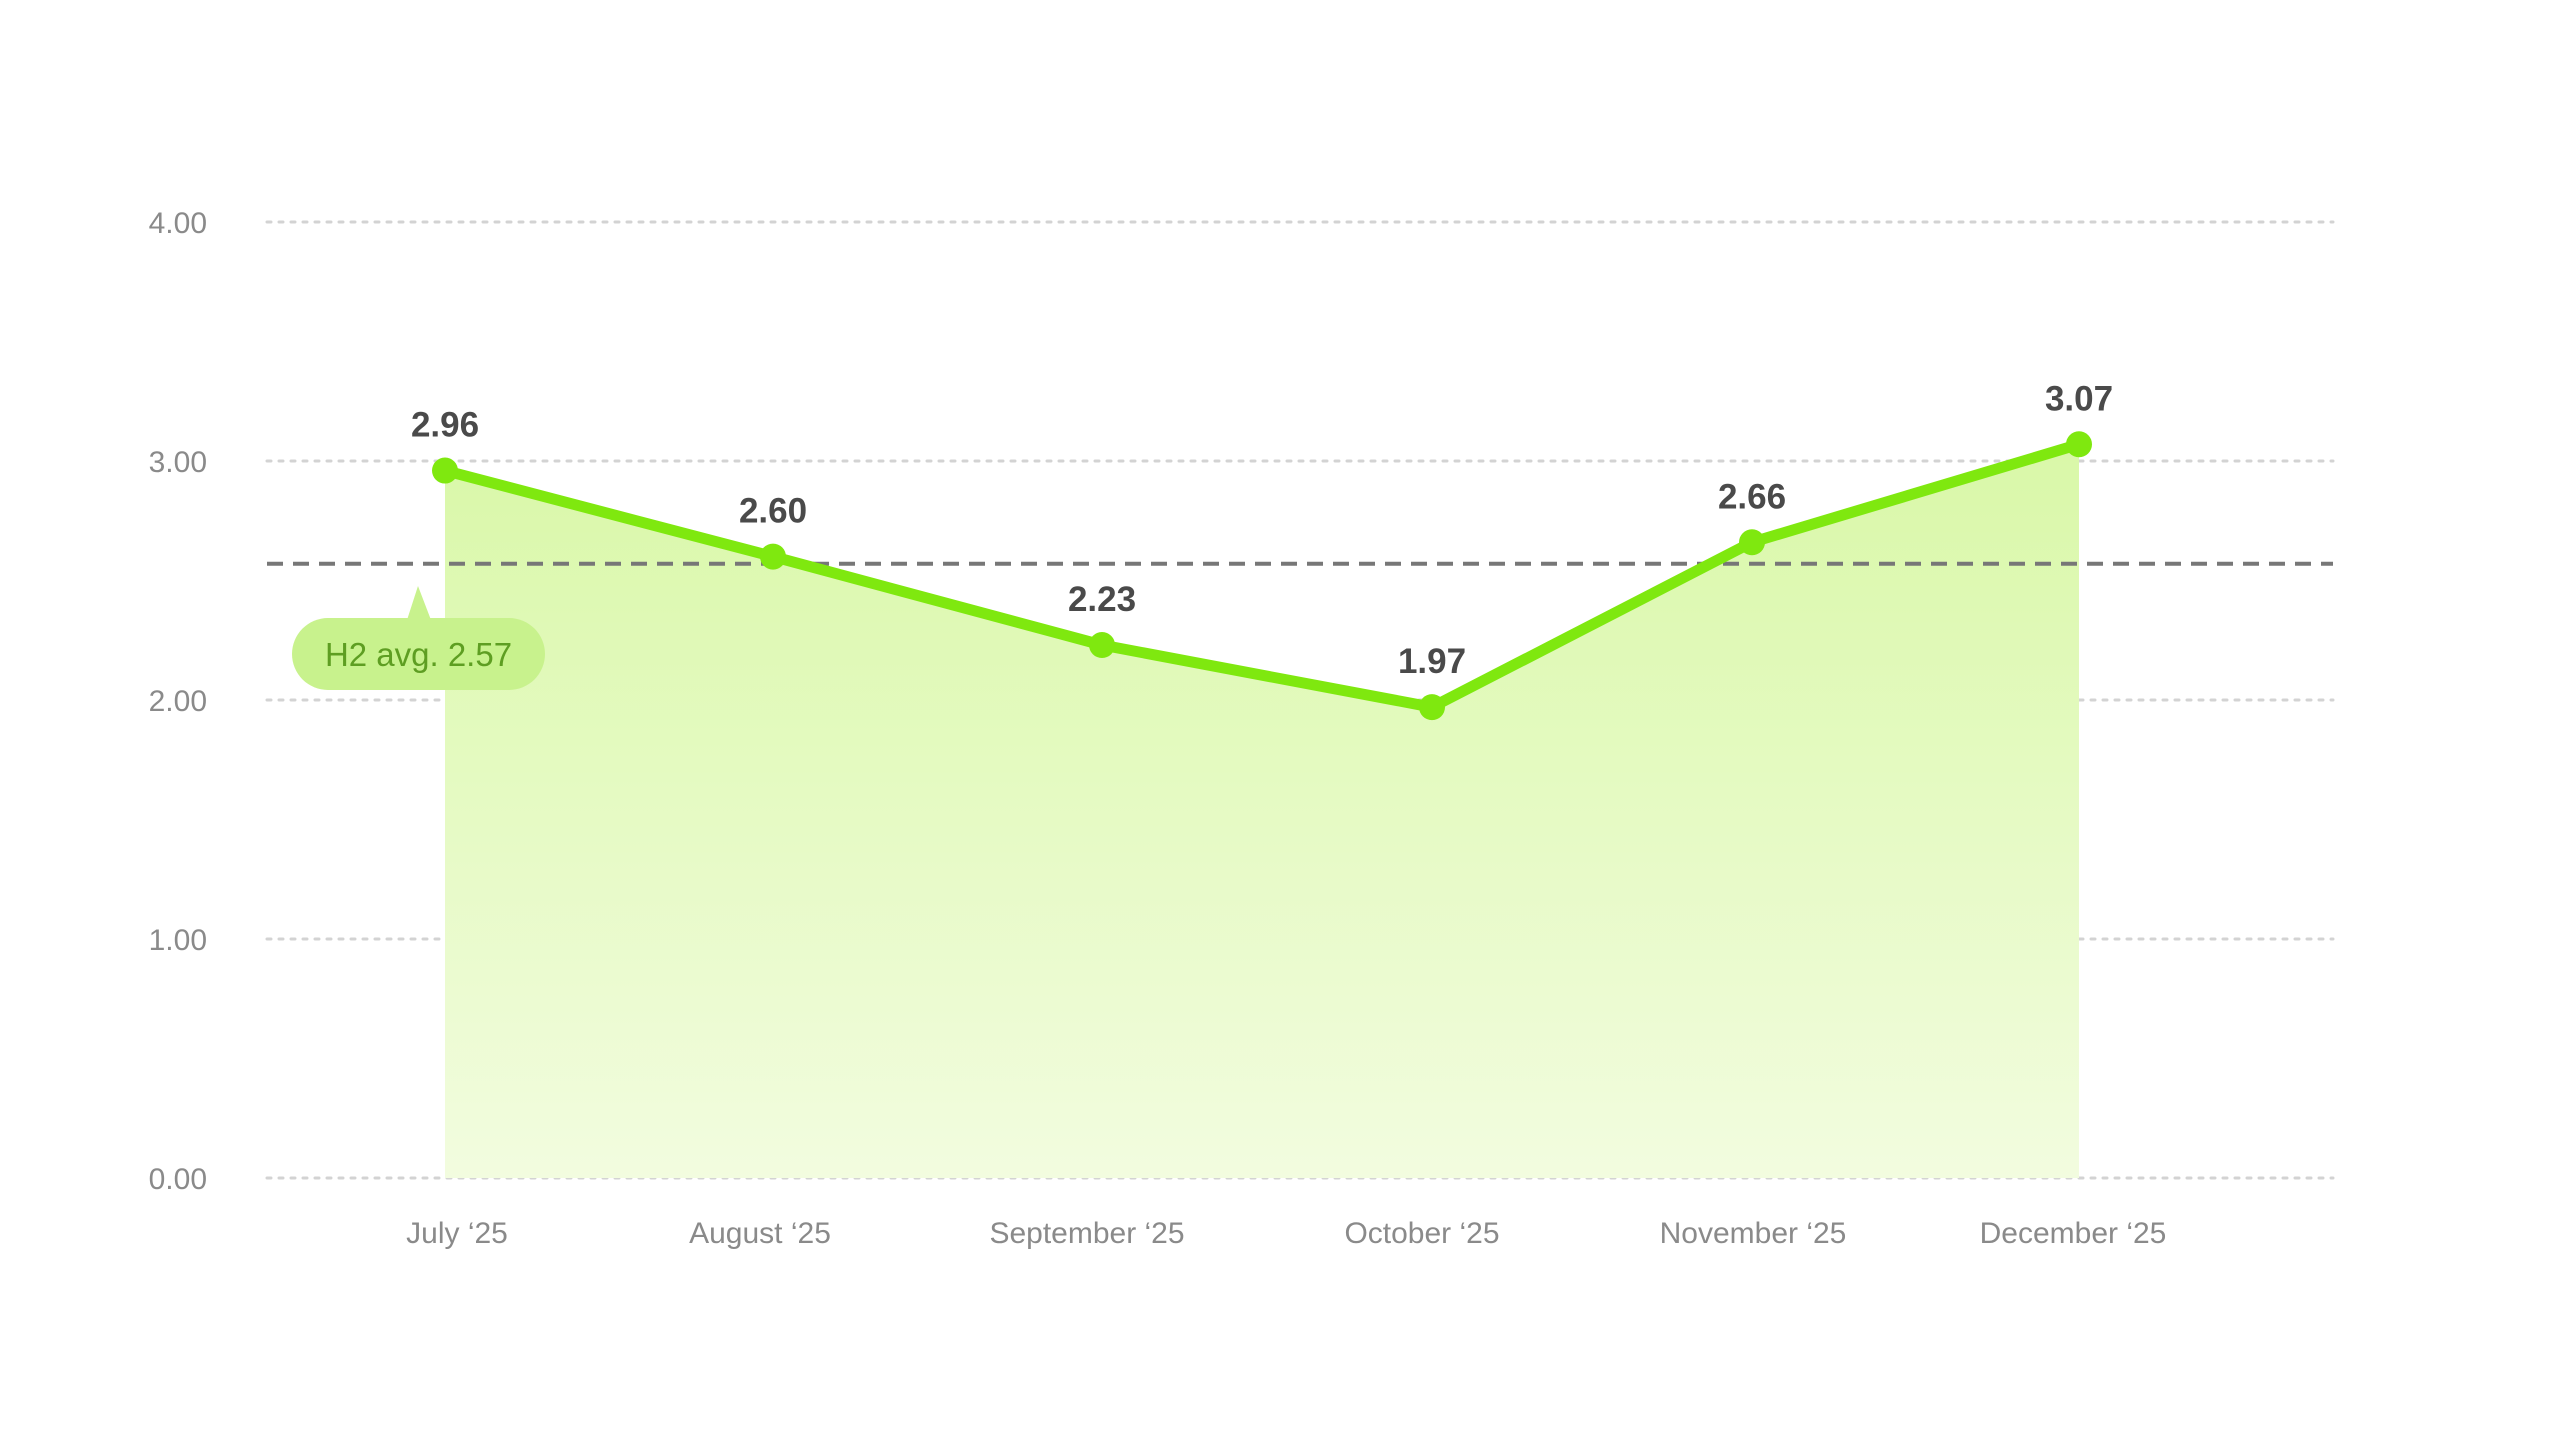 The height and width of the screenshot is (1445, 2560). Describe the element at coordinates (1753, 1233) in the screenshot. I see `x-tick-label: November ‘25` at that location.